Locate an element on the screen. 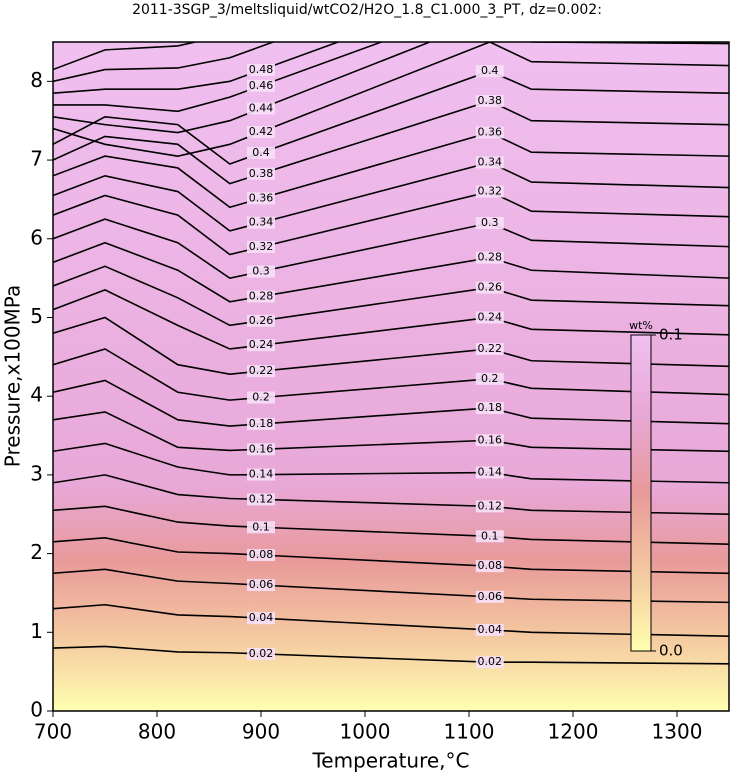 This screenshot has height=780, width=734. contour-label: 0.3 is located at coordinates (490, 222).